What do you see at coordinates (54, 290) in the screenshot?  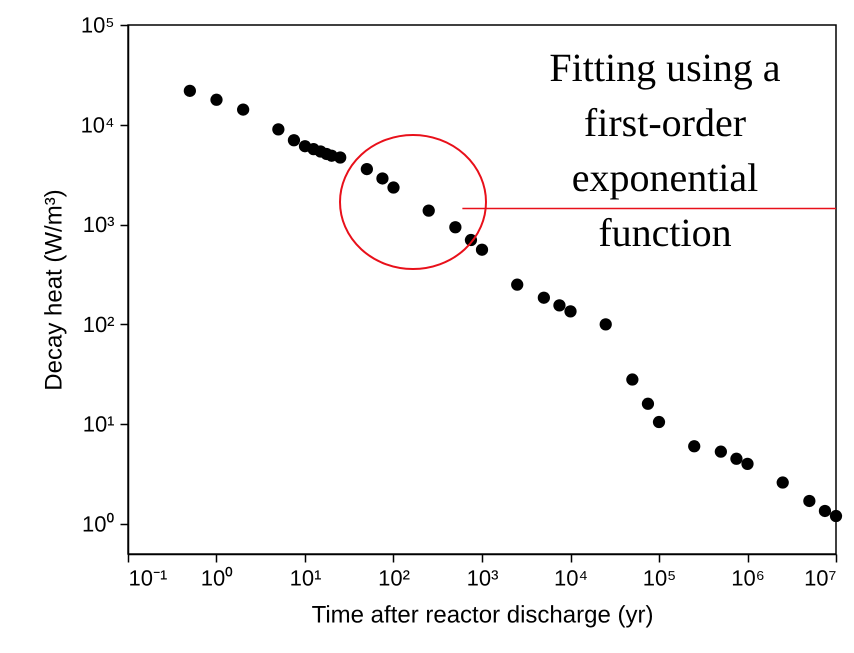 I see `y-axis-title: Decay heat (W/m³)` at bounding box center [54, 290].